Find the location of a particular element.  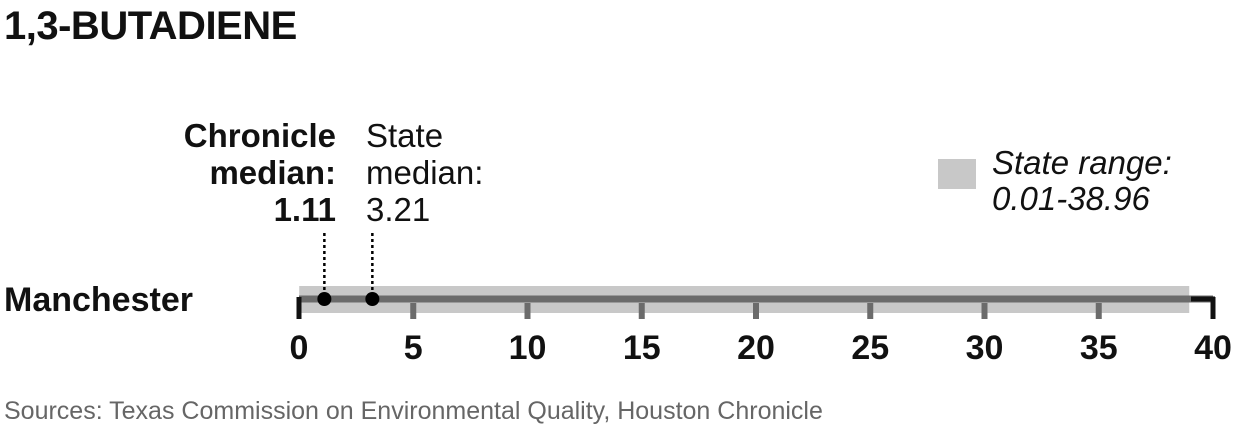

chronicle-median-annotation: Chronicle median: 1.11 is located at coordinates (260, 172).